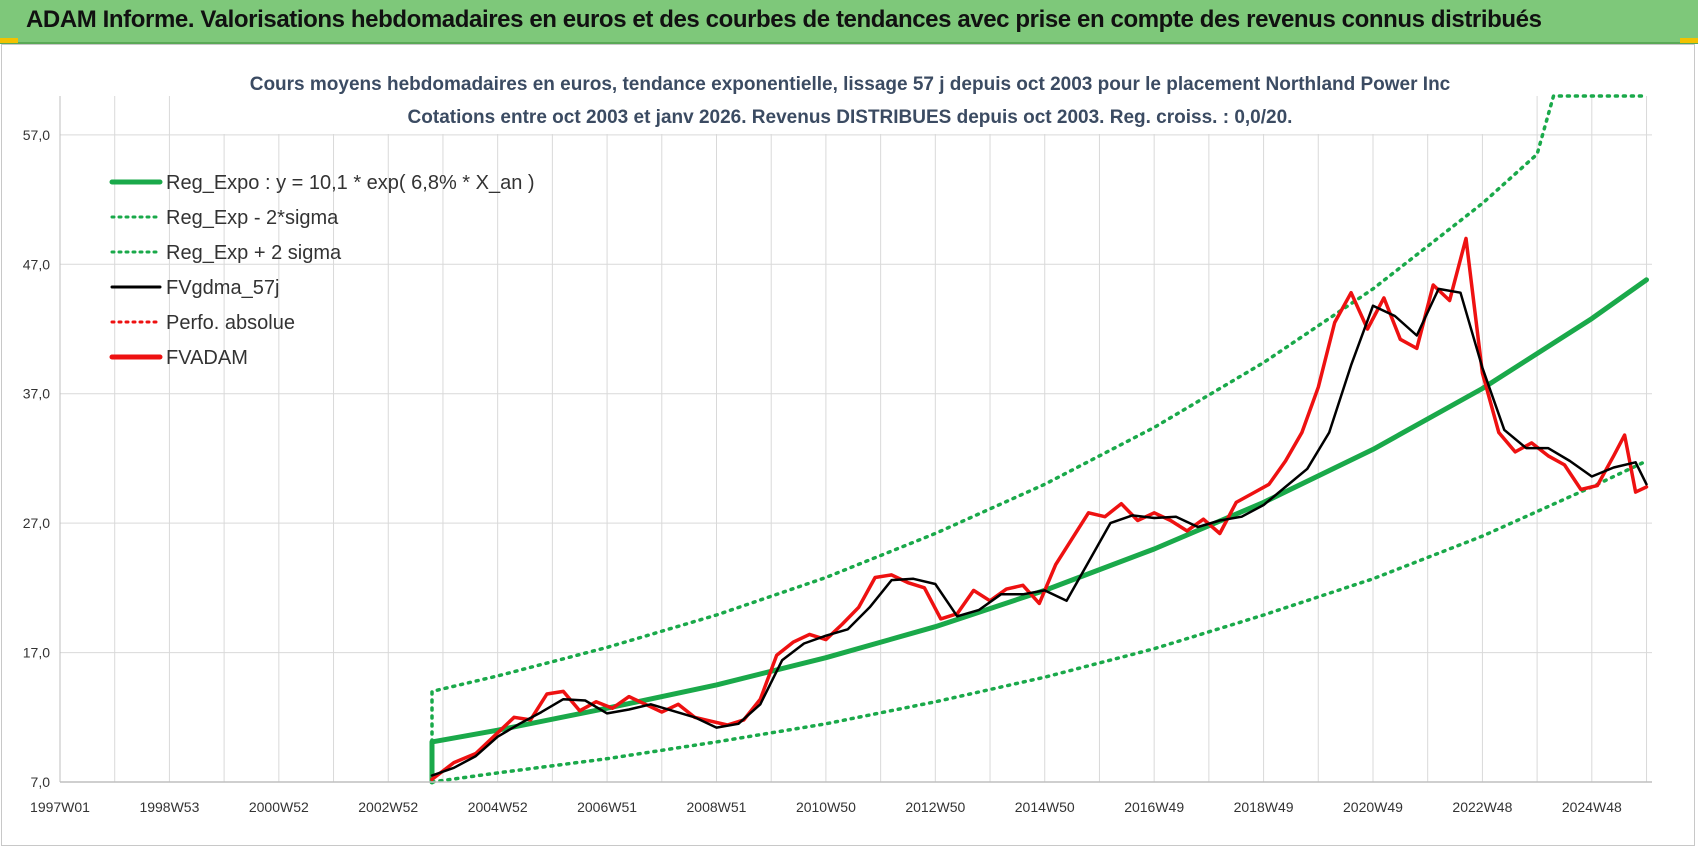 The width and height of the screenshot is (1698, 848). Describe the element at coordinates (935, 807) in the screenshot. I see `x-tick-label: 2012W50` at that location.